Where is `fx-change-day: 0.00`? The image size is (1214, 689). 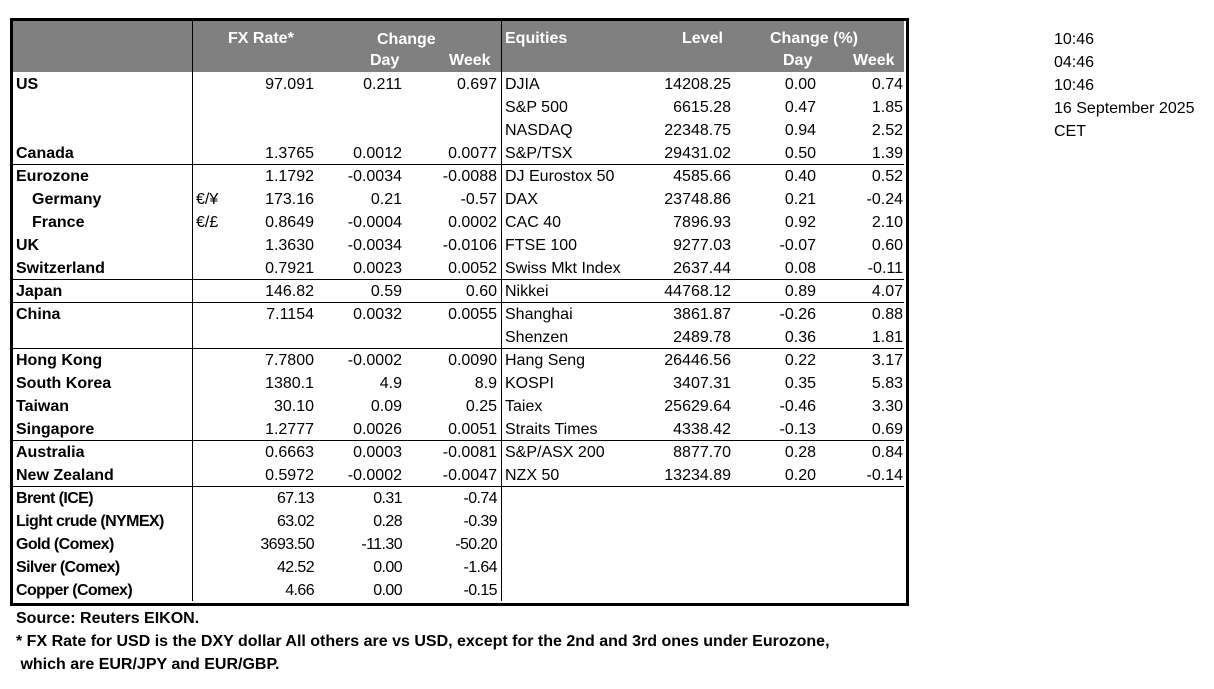 fx-change-day: 0.00 is located at coordinates (387, 567).